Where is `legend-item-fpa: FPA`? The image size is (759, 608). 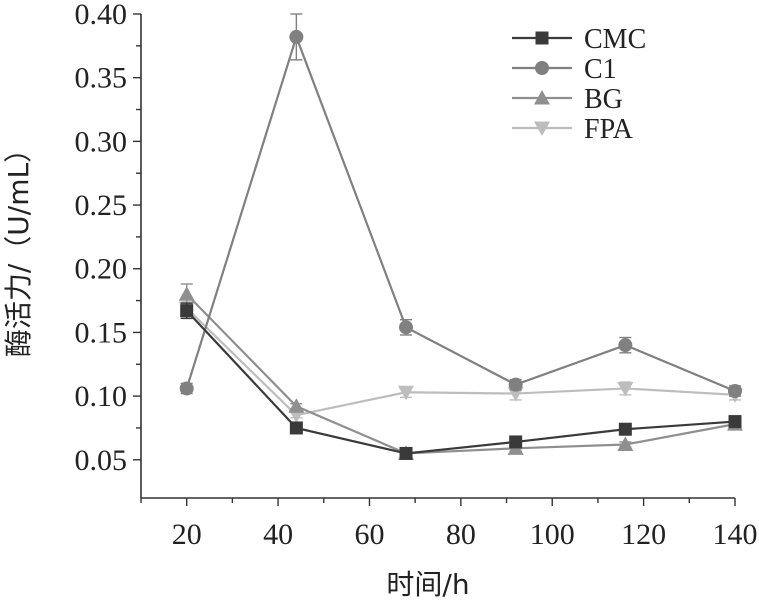 legend-item-fpa: FPA is located at coordinates (573, 129).